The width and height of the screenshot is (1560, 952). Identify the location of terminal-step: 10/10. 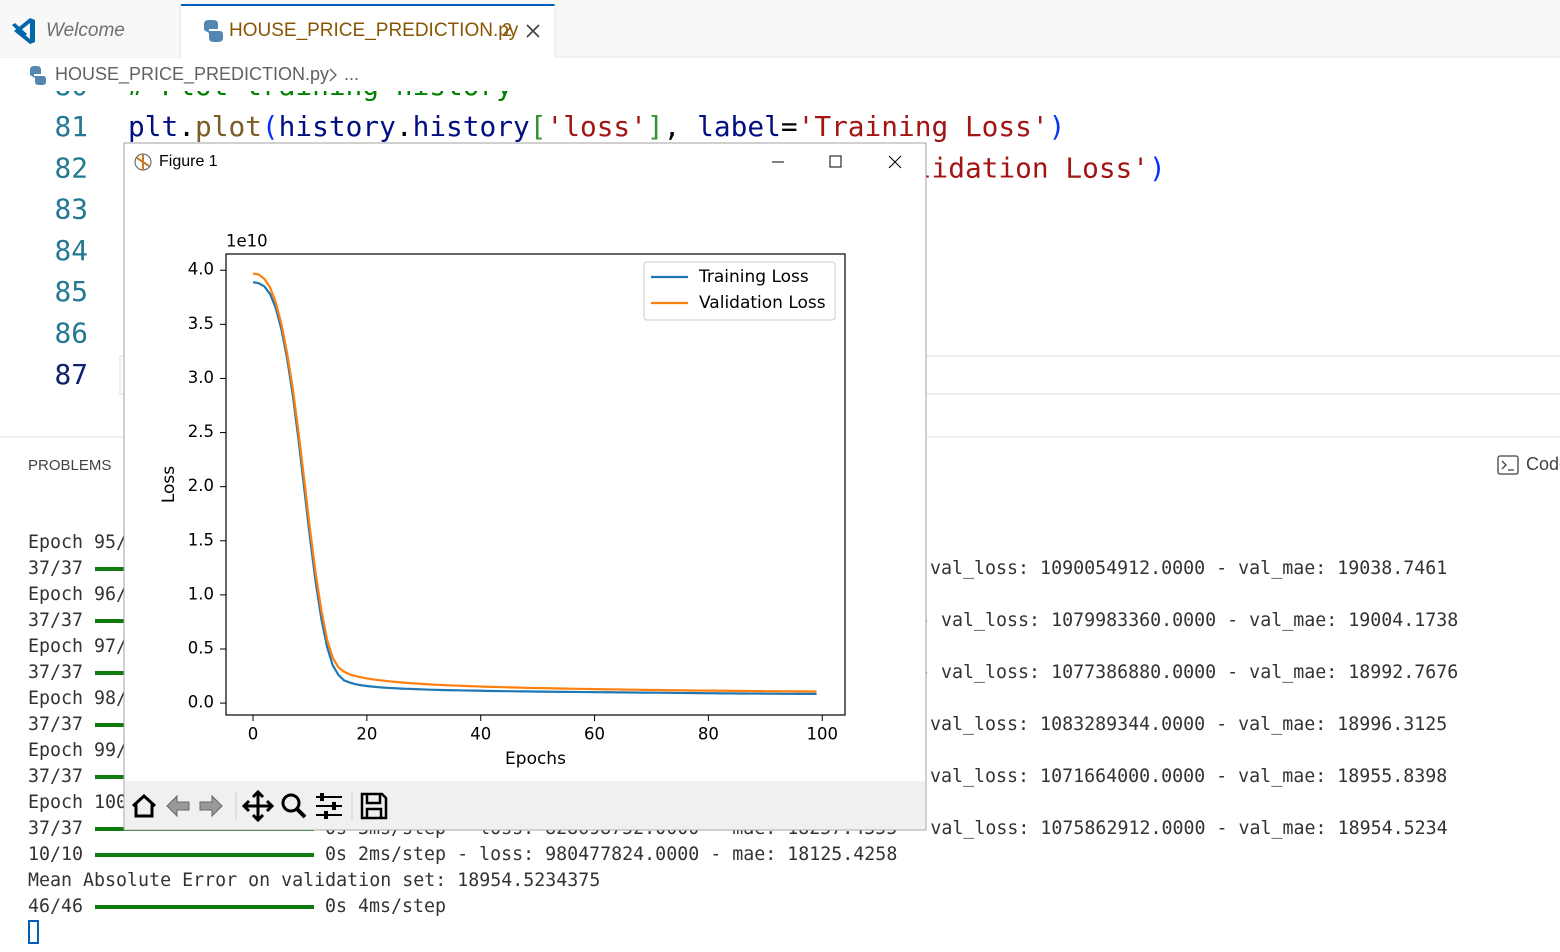
(55, 854).